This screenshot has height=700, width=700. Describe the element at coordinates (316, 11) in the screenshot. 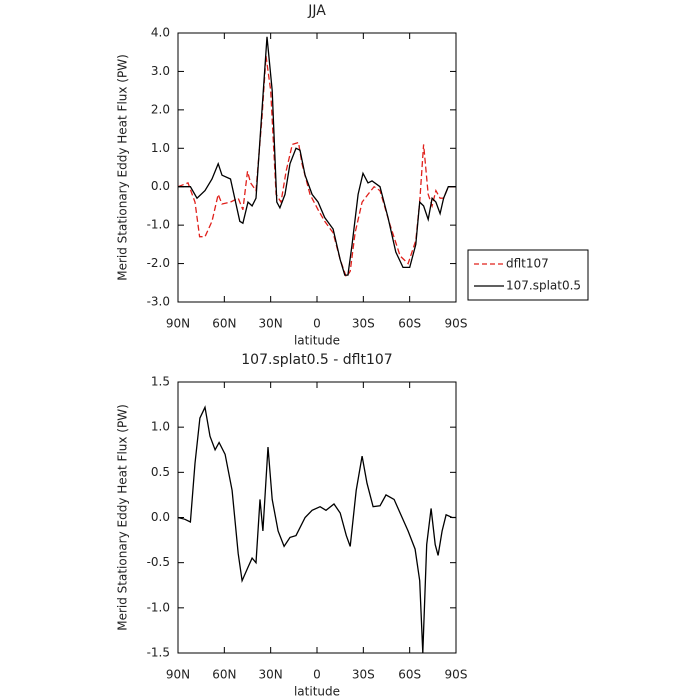

I see `chart-title: JJA` at that location.